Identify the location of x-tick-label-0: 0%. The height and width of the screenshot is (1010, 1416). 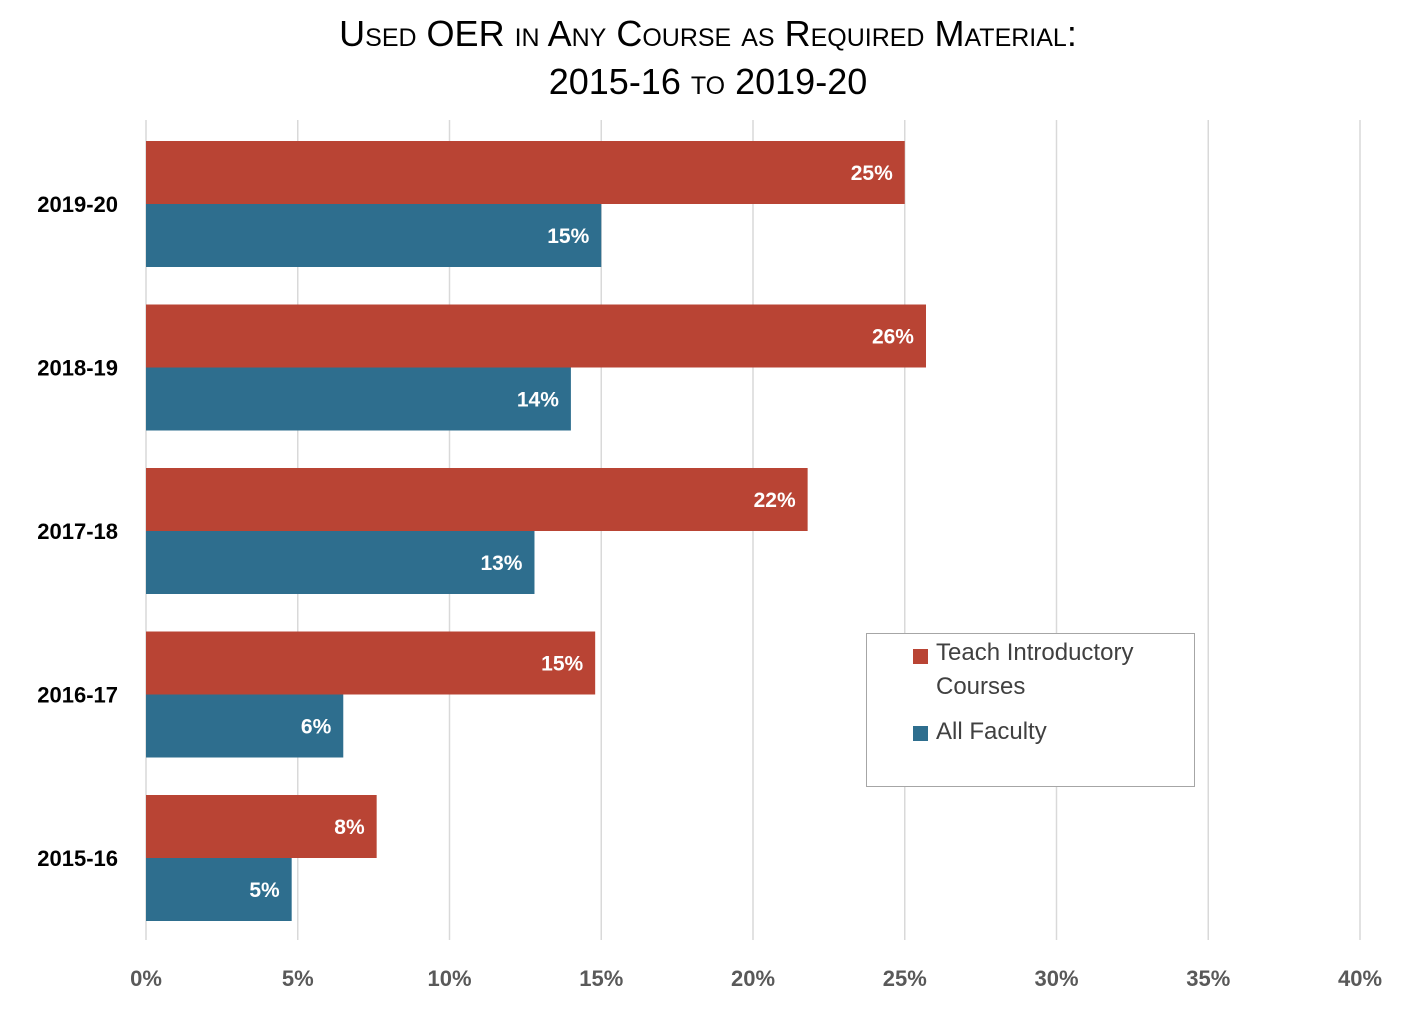
(146, 978).